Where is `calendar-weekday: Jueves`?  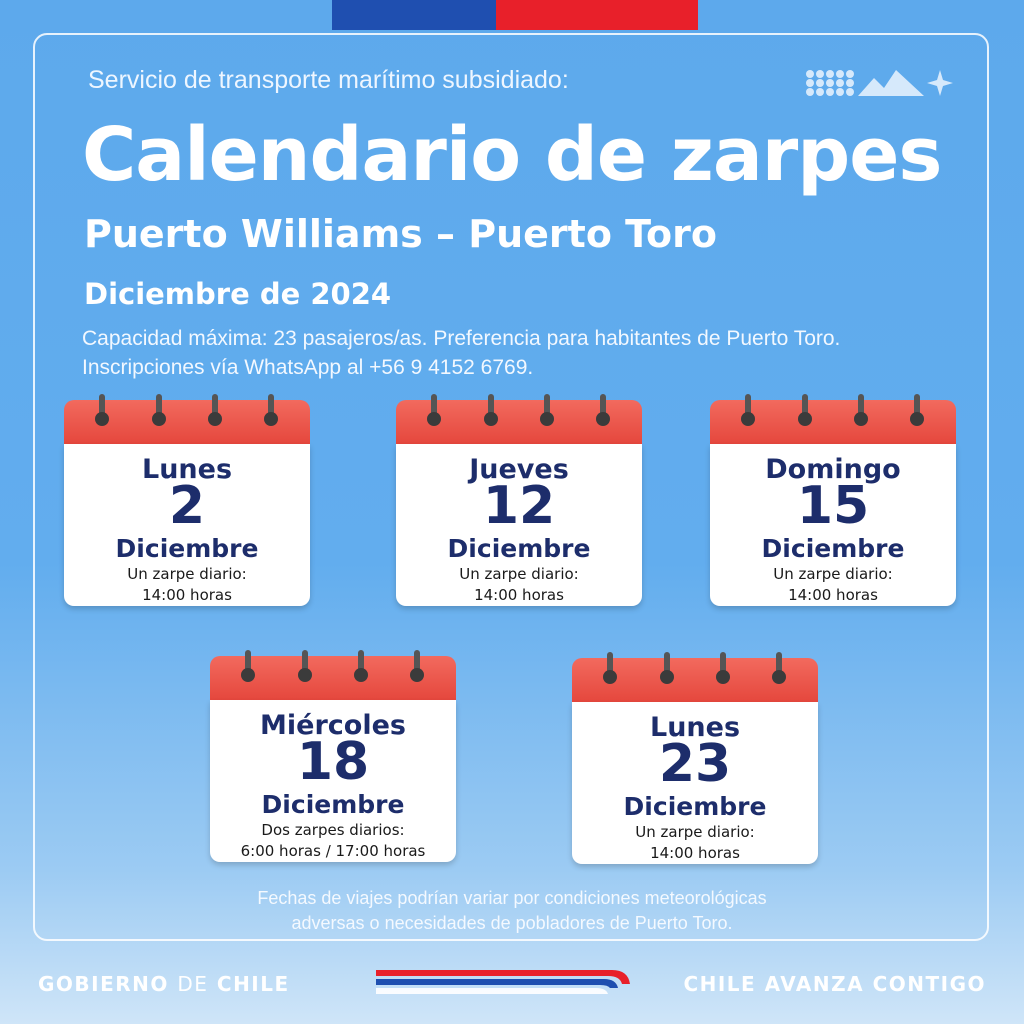 calendar-weekday: Jueves is located at coordinates (519, 469).